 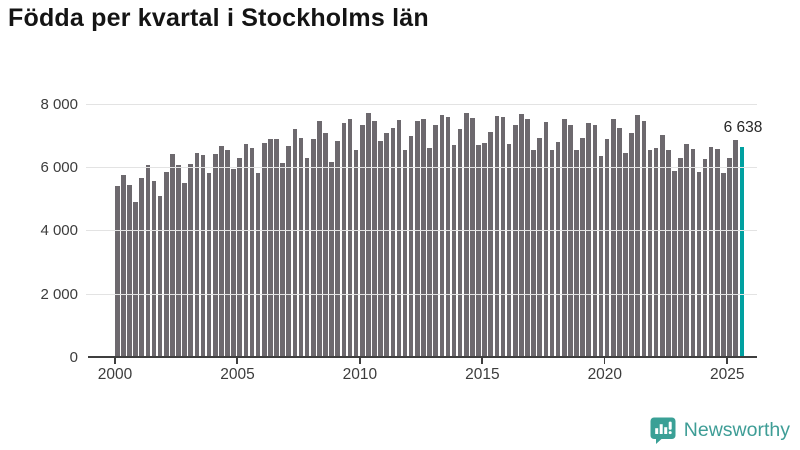 I want to click on chart-title: Födda per kvartal i Stockholms län, so click(x=218, y=18).